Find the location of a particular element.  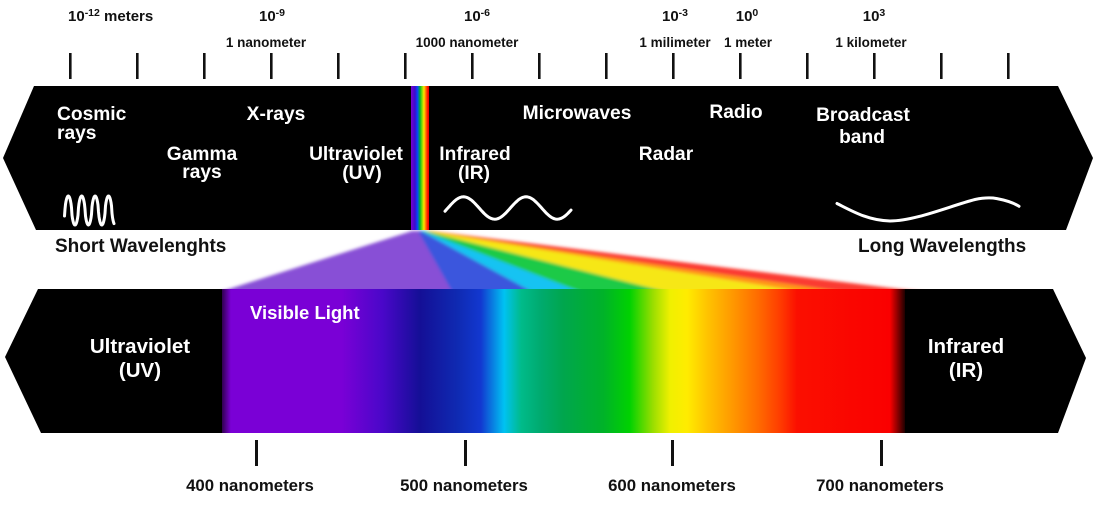

svg-text: 500 nanometers is located at coordinates (464, 485).